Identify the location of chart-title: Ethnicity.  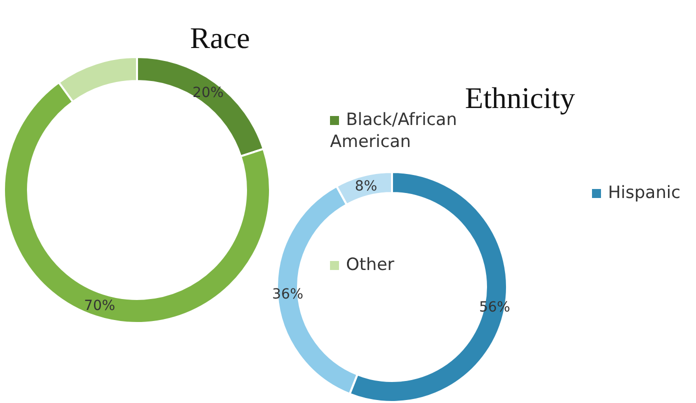
(520, 98).